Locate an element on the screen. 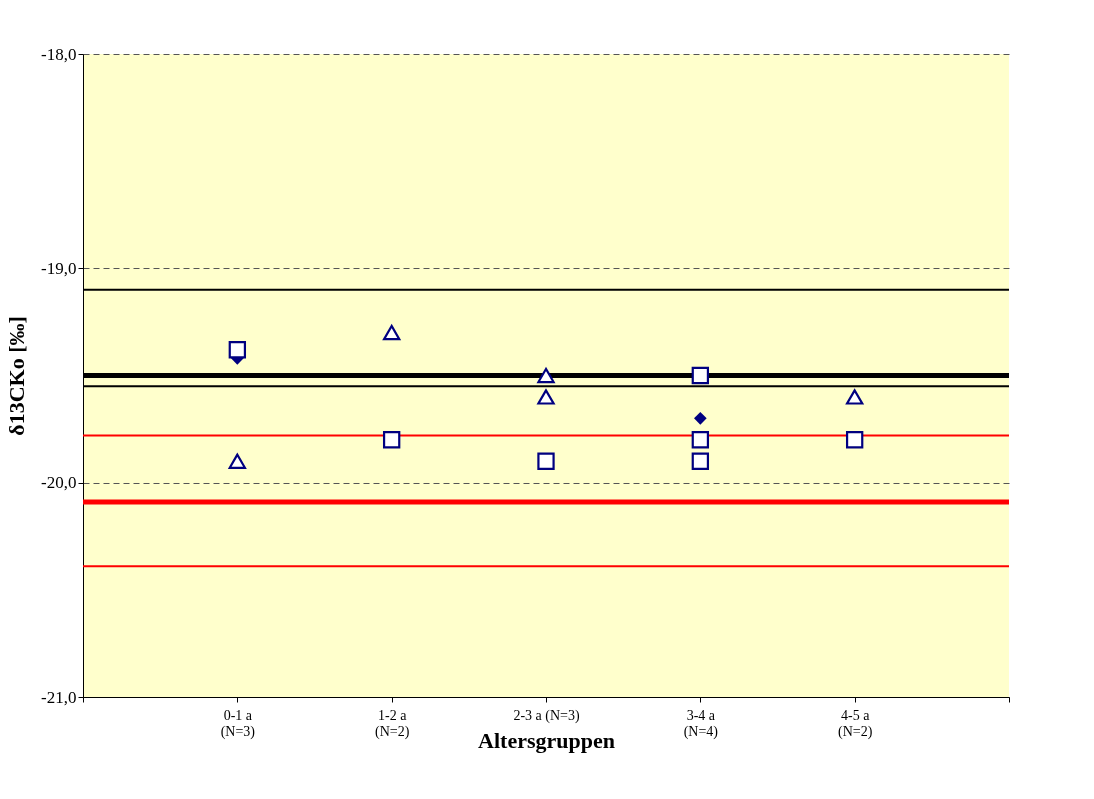 This screenshot has height=799, width=1094. y-tick-label: -19,0 is located at coordinates (59, 268).